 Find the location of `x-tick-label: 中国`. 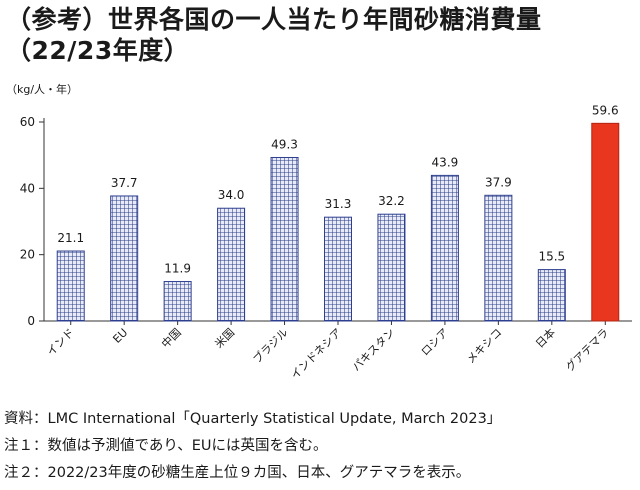

x-tick-label: 中国 is located at coordinates (171, 338).